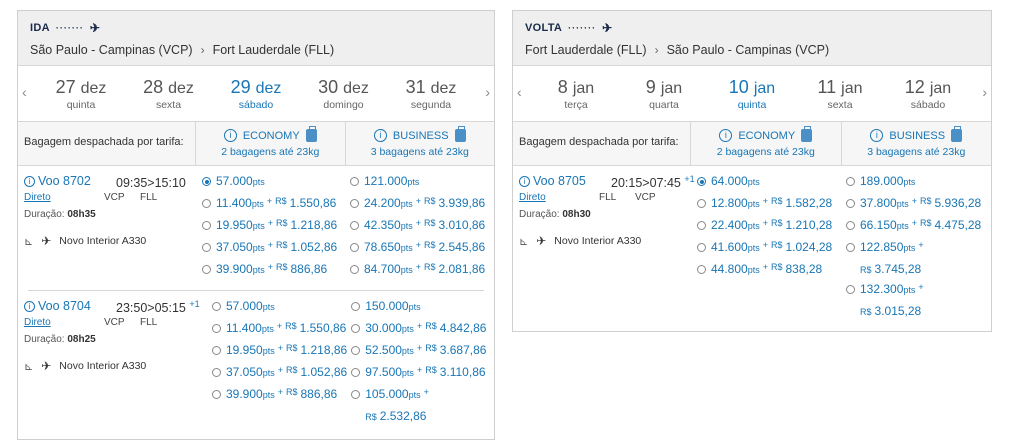  I want to click on fare-option: 78.650pts + R$ 2.545,86, so click(421, 251).